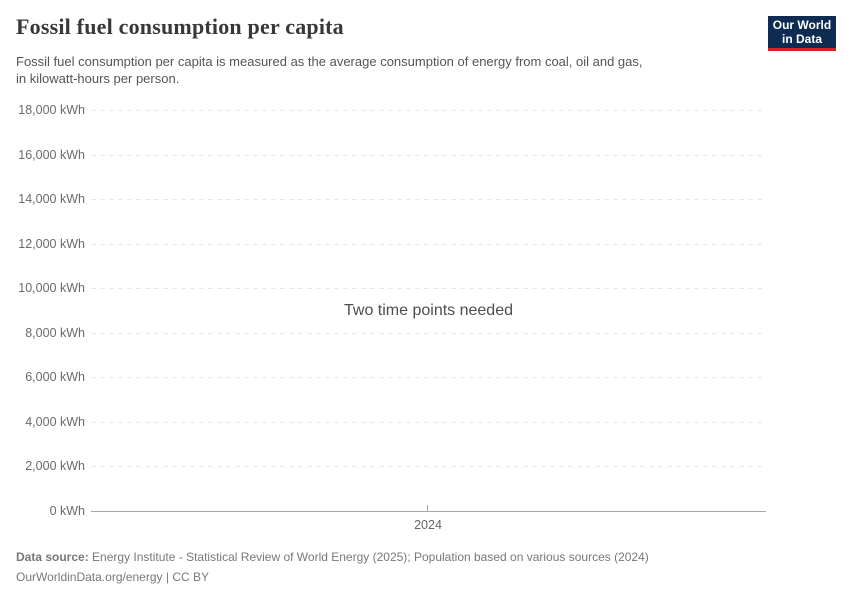 The image size is (850, 600). What do you see at coordinates (801, 39) in the screenshot?
I see `owid-logo-line2: in Data` at bounding box center [801, 39].